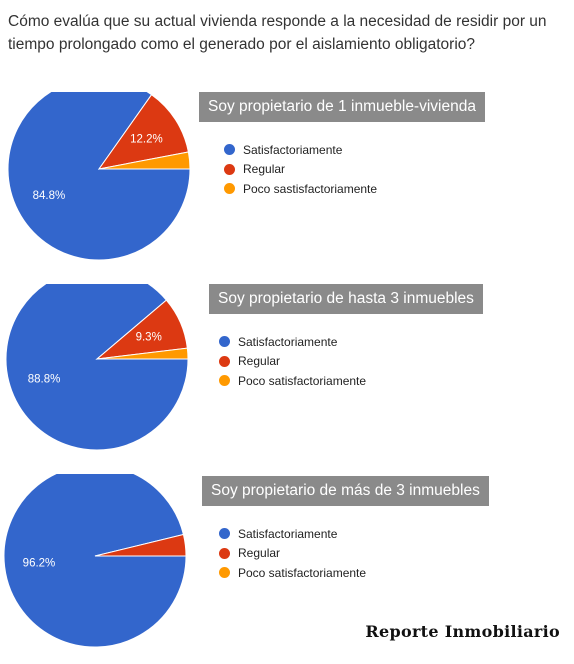 The height and width of the screenshot is (664, 574). I want to click on brand-watermark: Reporte Inmobiliario, so click(462, 631).